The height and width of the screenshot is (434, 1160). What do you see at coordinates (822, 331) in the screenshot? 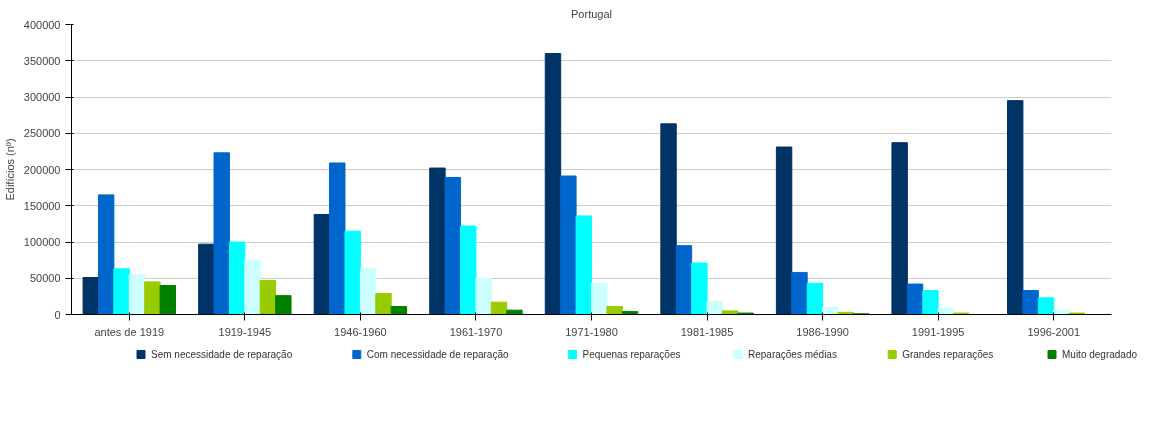
I see `x-tick-label: 1986-1990` at bounding box center [822, 331].